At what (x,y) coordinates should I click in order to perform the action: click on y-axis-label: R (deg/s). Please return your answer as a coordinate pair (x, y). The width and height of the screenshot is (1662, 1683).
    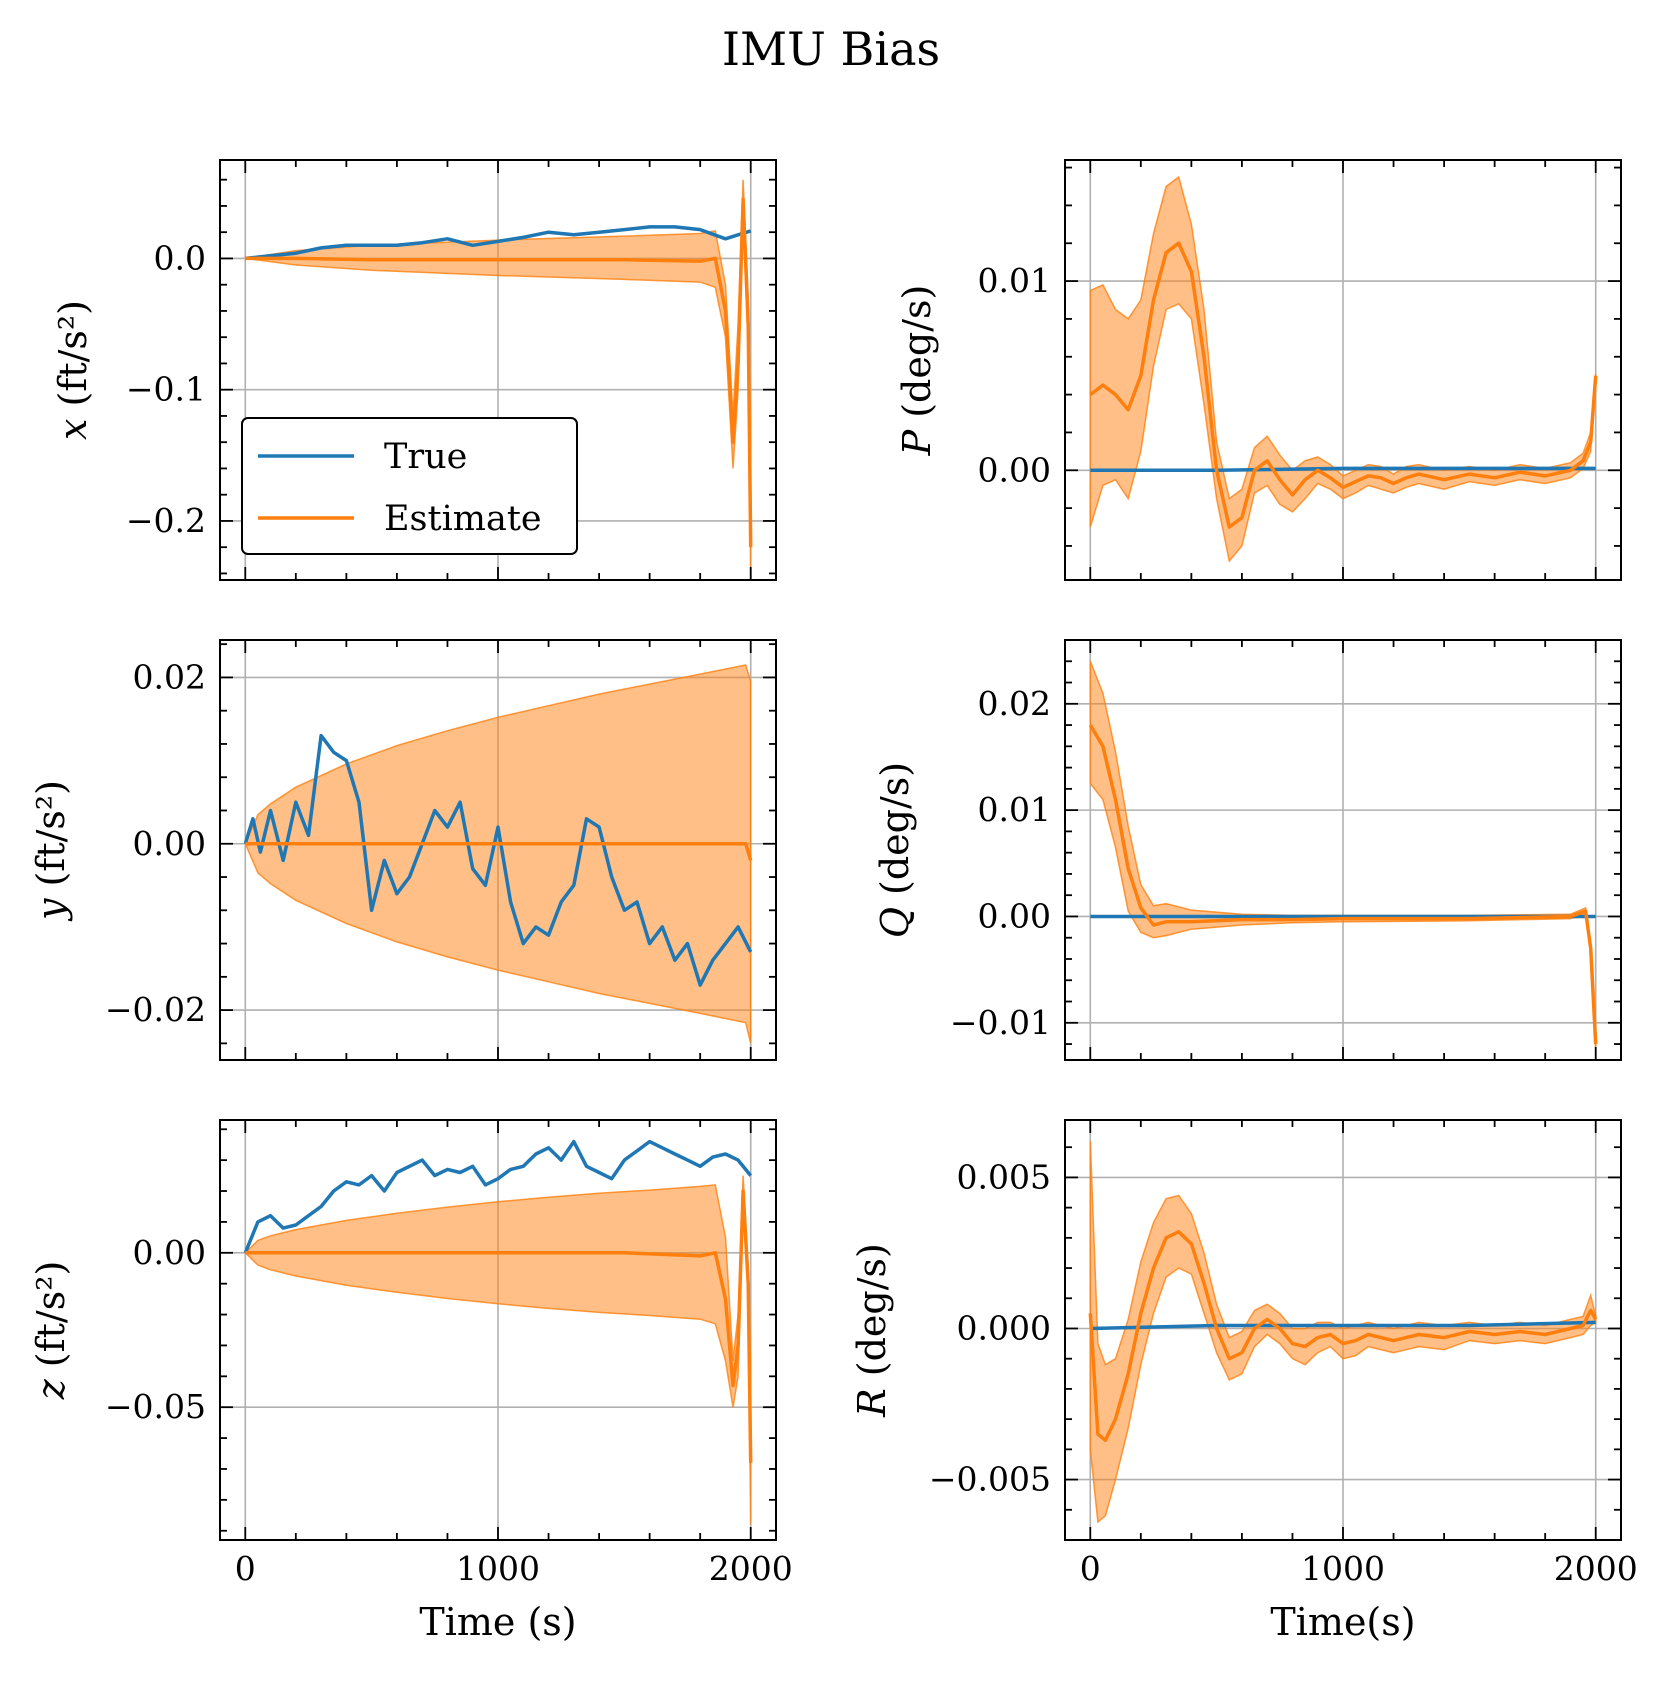
    Looking at the image, I should click on (872, 1330).